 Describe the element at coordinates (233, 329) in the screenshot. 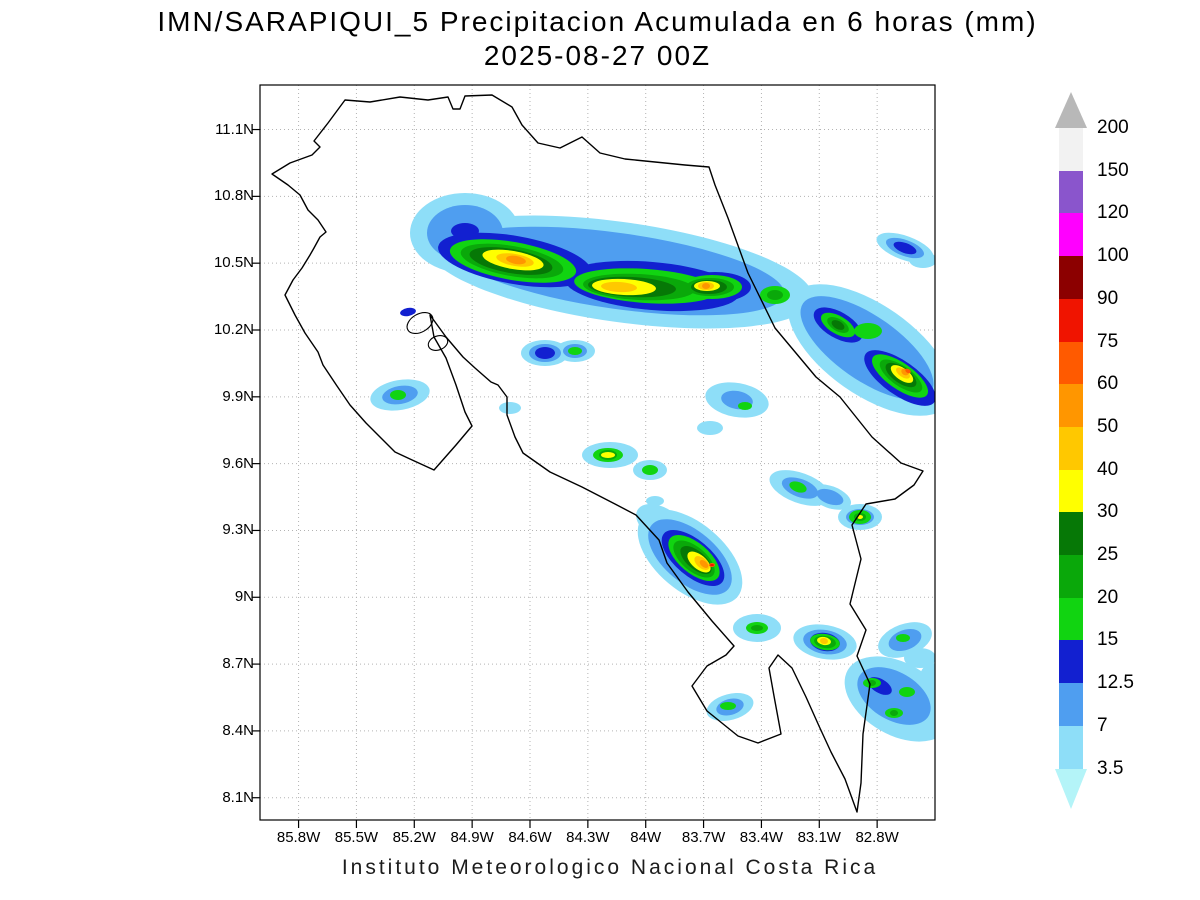

I see `y-tick-label: 10.2N` at that location.